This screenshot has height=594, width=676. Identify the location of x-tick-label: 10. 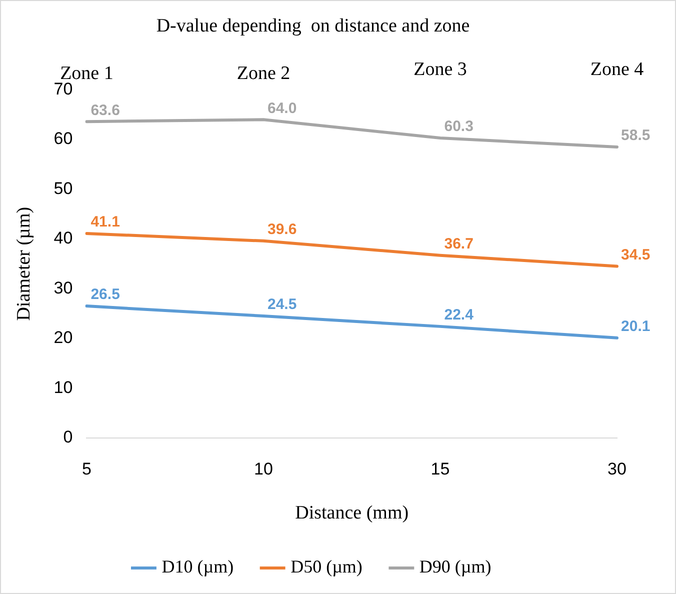
(263, 469).